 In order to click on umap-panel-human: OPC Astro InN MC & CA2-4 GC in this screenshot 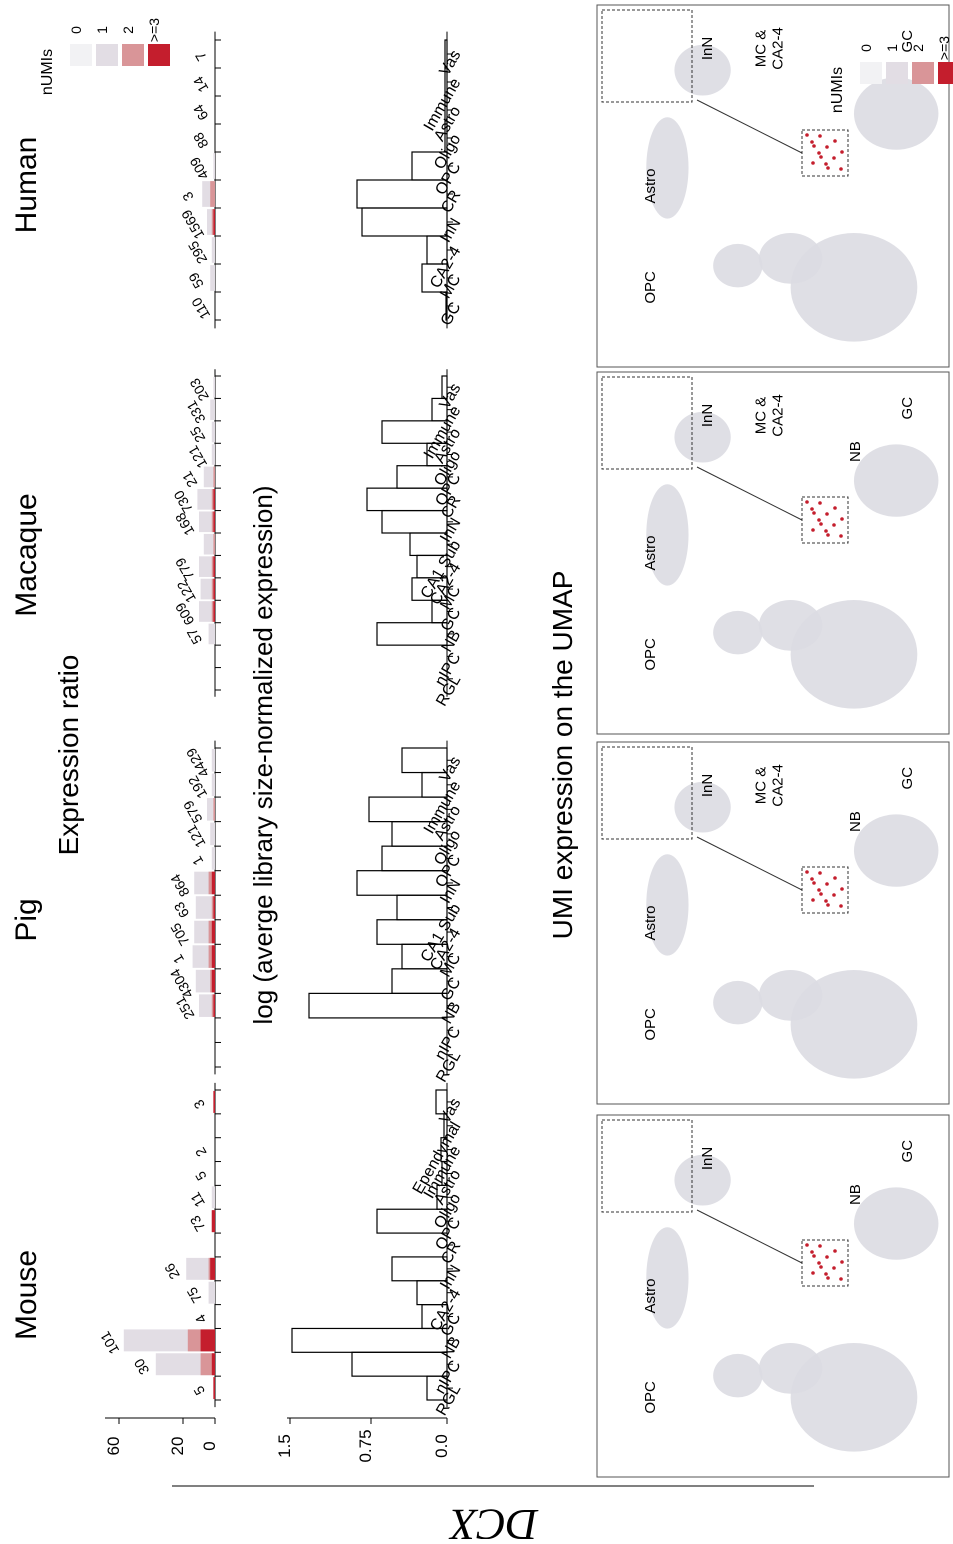, I will do `click(773, 186)`.